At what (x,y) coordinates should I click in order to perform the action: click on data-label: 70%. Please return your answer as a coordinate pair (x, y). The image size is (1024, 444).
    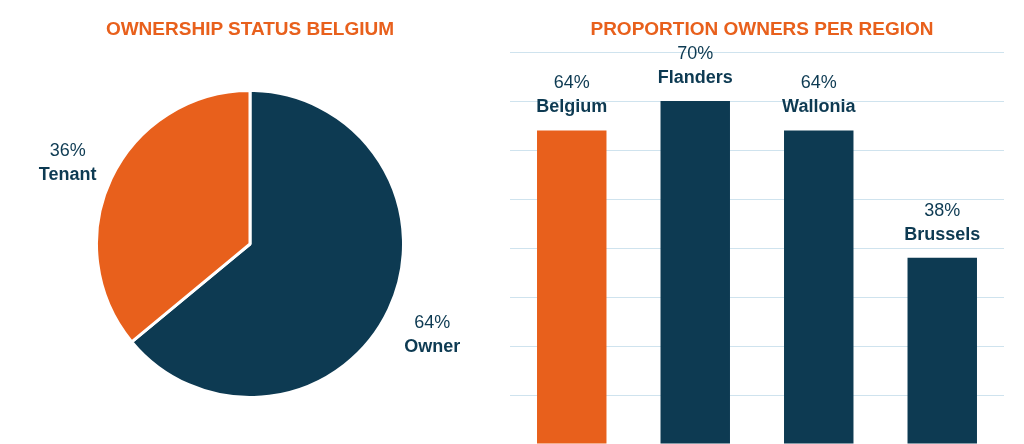
    Looking at the image, I should click on (695, 53).